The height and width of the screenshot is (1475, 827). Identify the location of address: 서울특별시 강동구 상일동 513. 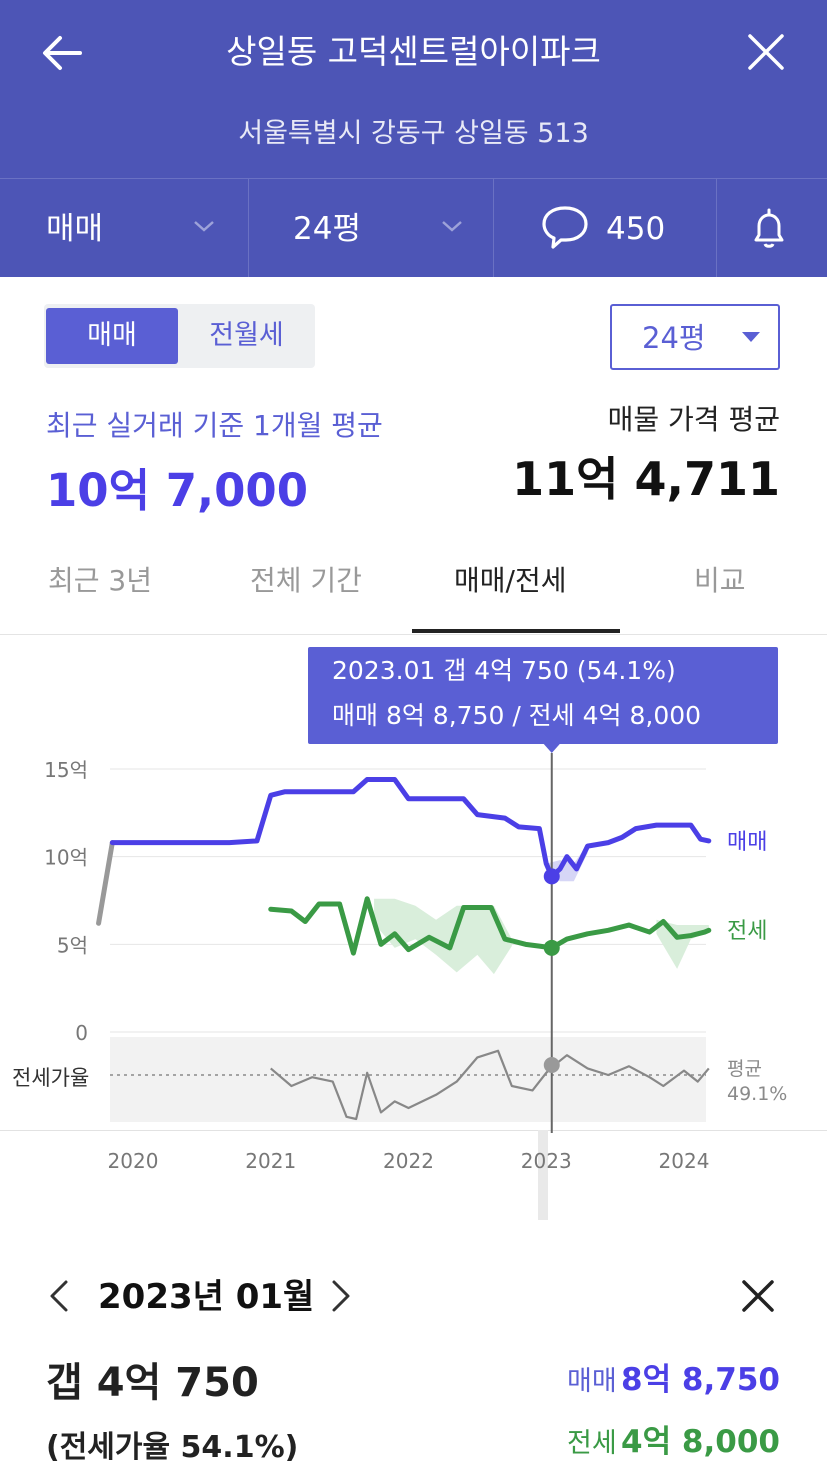
(413, 133).